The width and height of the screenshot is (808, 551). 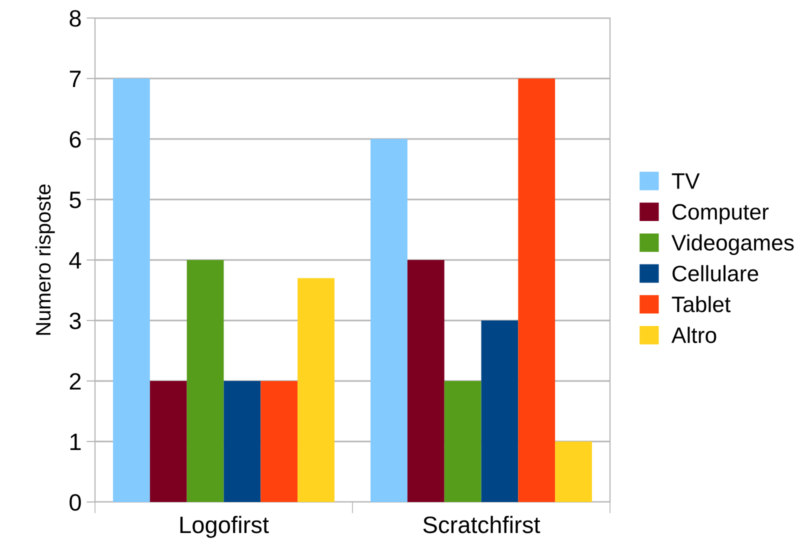 I want to click on y-axis-title: Numero risposte, so click(x=45, y=259).